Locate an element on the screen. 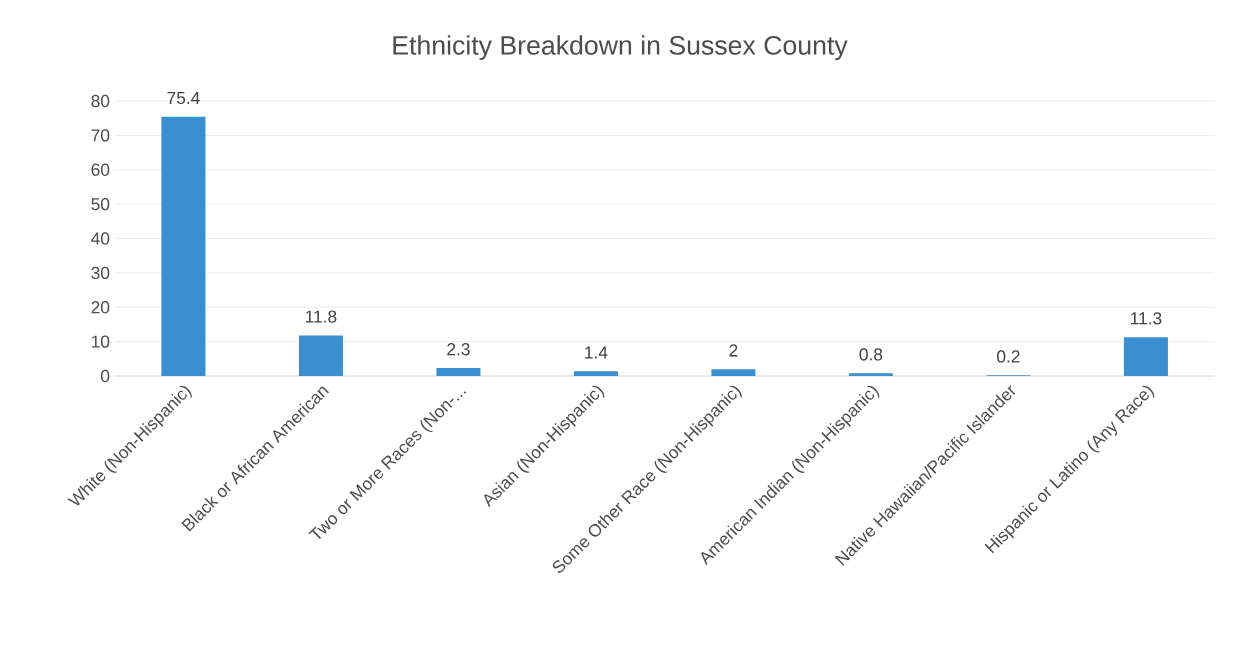  chart-title: Ethnicity Breakdown in Sussex County is located at coordinates (620, 48).